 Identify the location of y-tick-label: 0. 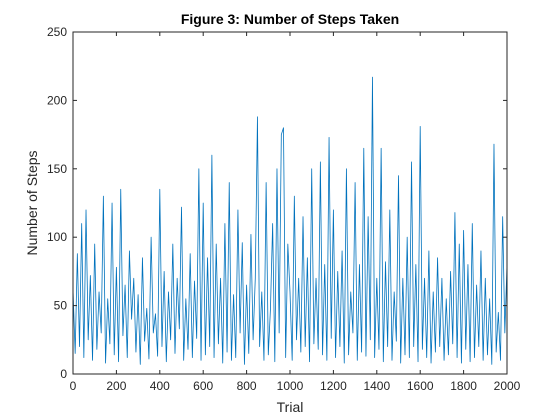
(63, 374).